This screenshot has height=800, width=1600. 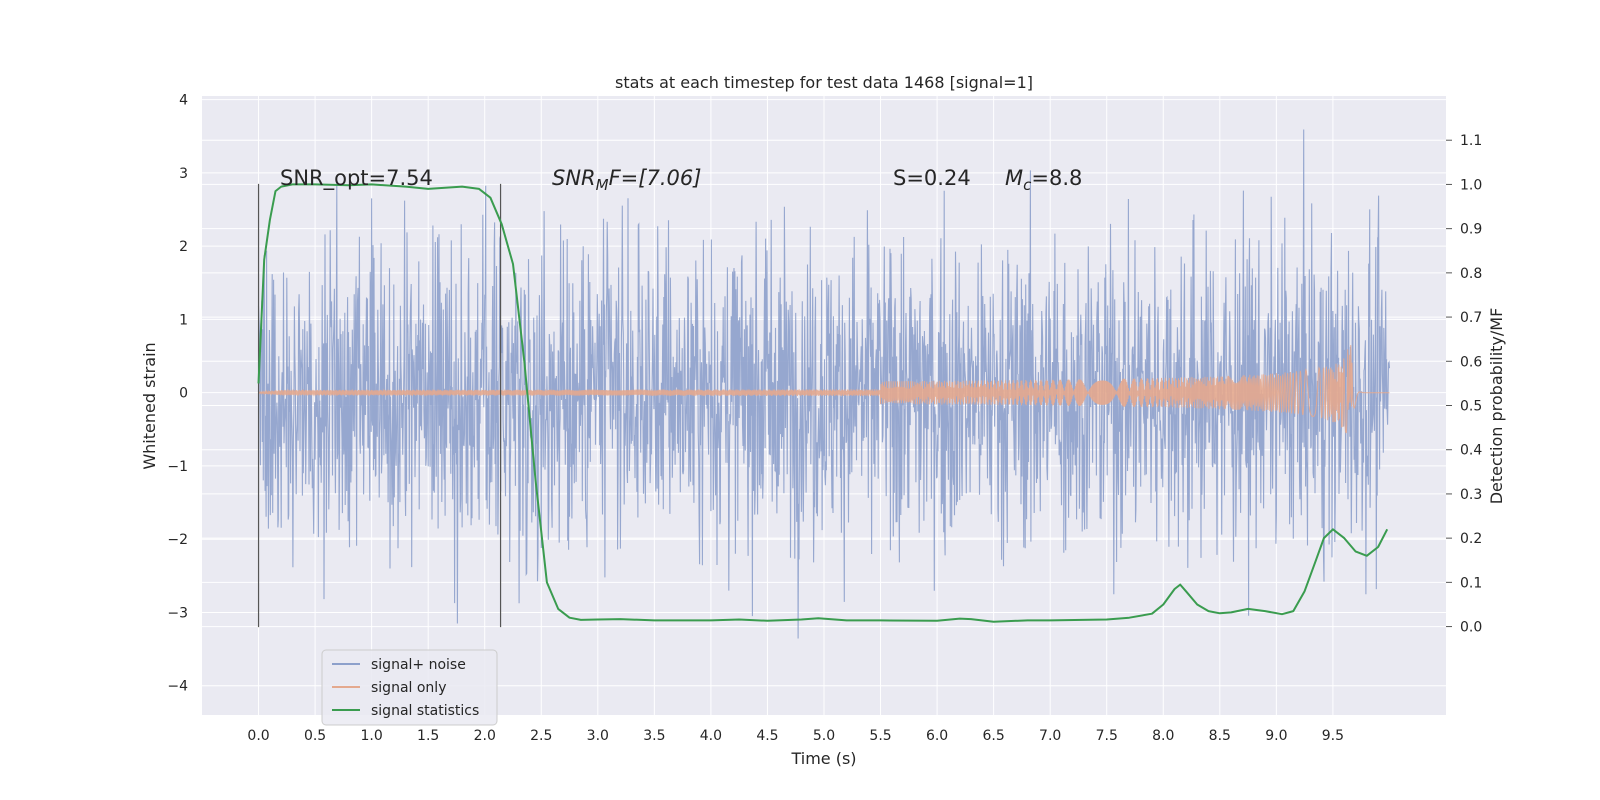 I want to click on y-tick-label: 4, so click(x=183, y=101).